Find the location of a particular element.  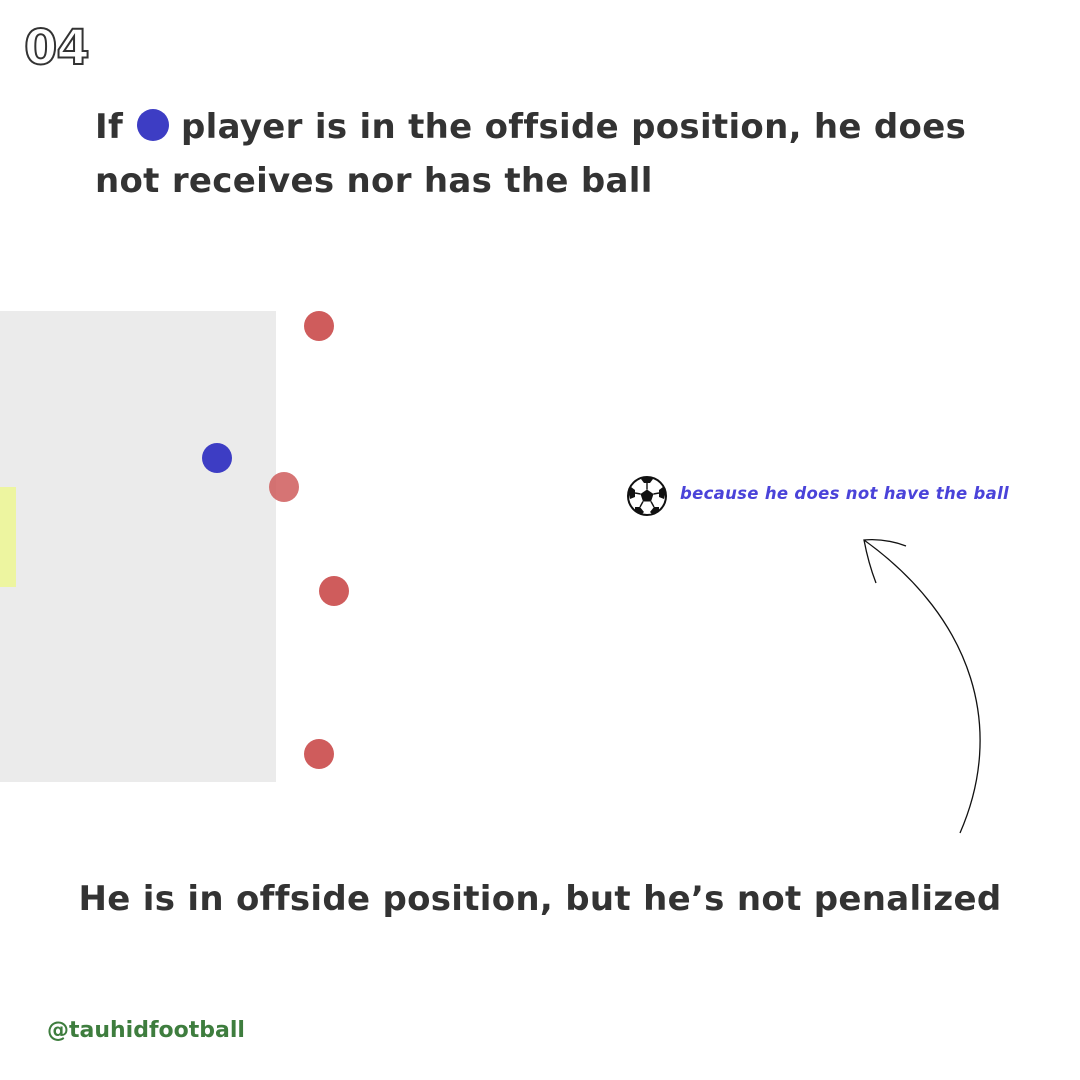

social-handle: @tauhidfootball is located at coordinates (146, 1030).